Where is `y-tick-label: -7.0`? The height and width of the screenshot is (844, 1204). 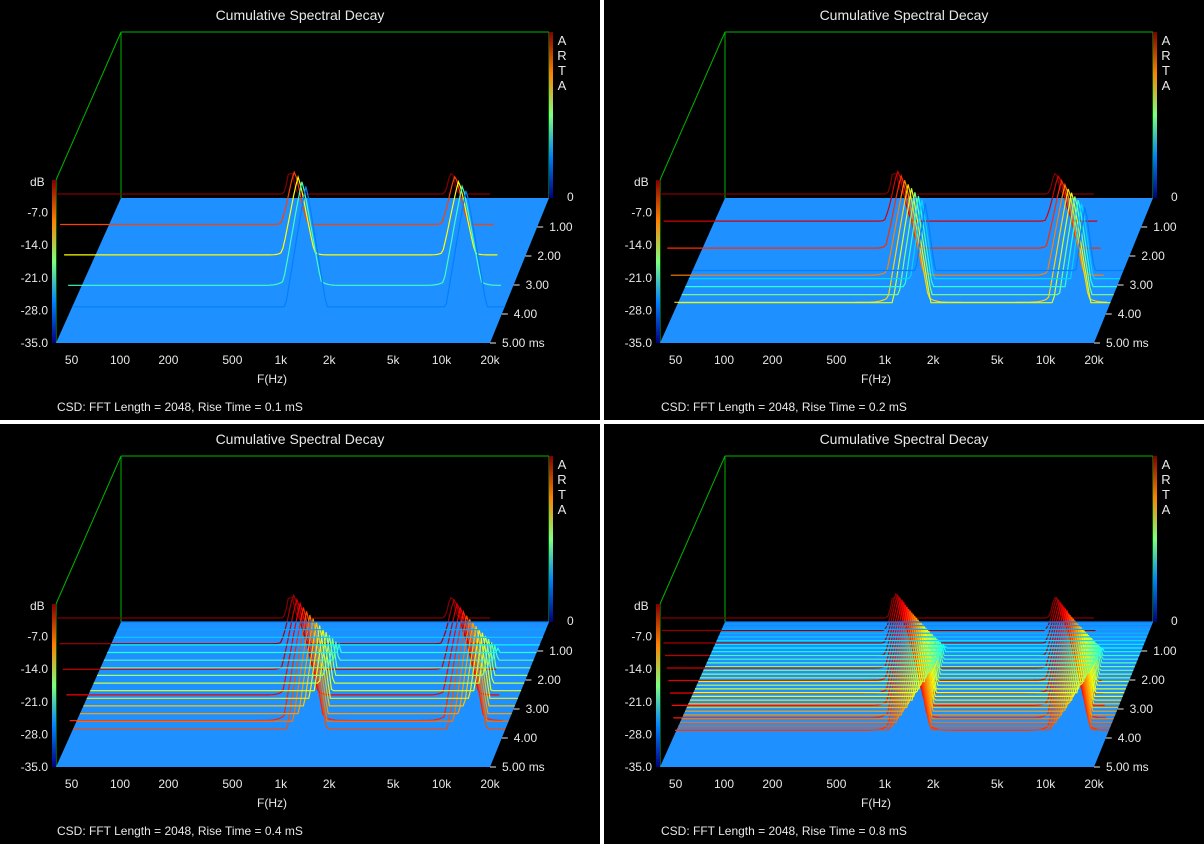
y-tick-label: -7.0 is located at coordinates (37, 637).